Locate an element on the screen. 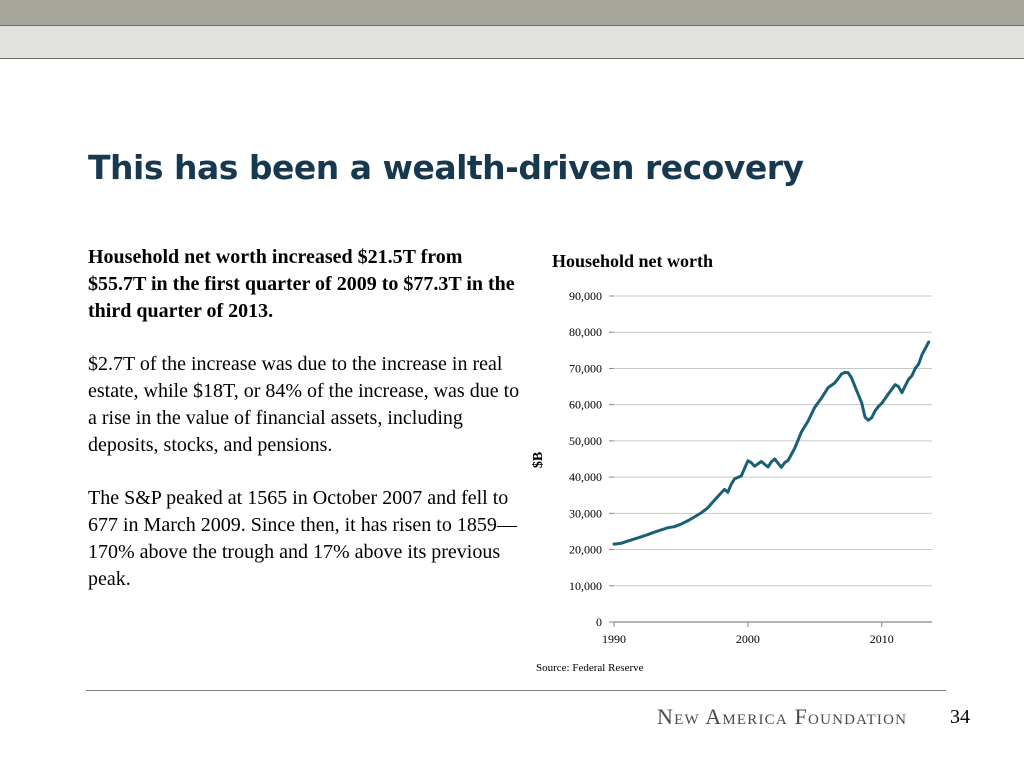 This screenshot has height=768, width=1024. slide-title: This has been a wealth-driven recovery is located at coordinates (446, 167).